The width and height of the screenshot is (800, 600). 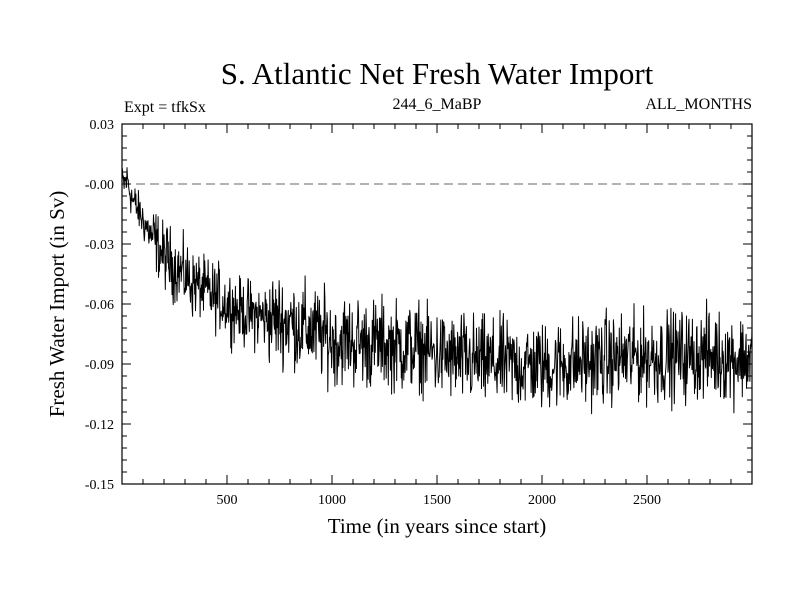 I want to click on x-tick-label: 1500, so click(x=437, y=500).